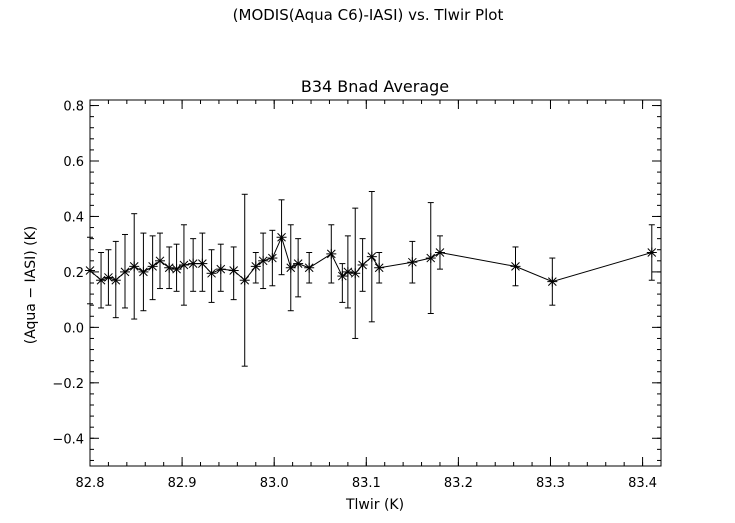  Describe the element at coordinates (182, 483) in the screenshot. I see `x-tick-label: 82.9` at that location.